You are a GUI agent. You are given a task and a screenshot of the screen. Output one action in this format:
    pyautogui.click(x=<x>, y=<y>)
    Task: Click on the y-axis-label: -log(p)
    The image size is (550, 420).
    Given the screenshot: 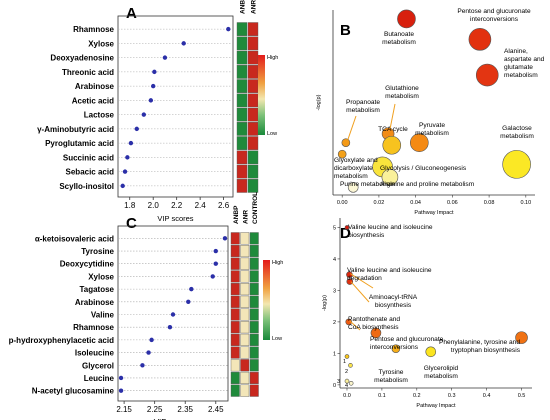 What is the action you would take?
    pyautogui.click(x=325, y=303)
    